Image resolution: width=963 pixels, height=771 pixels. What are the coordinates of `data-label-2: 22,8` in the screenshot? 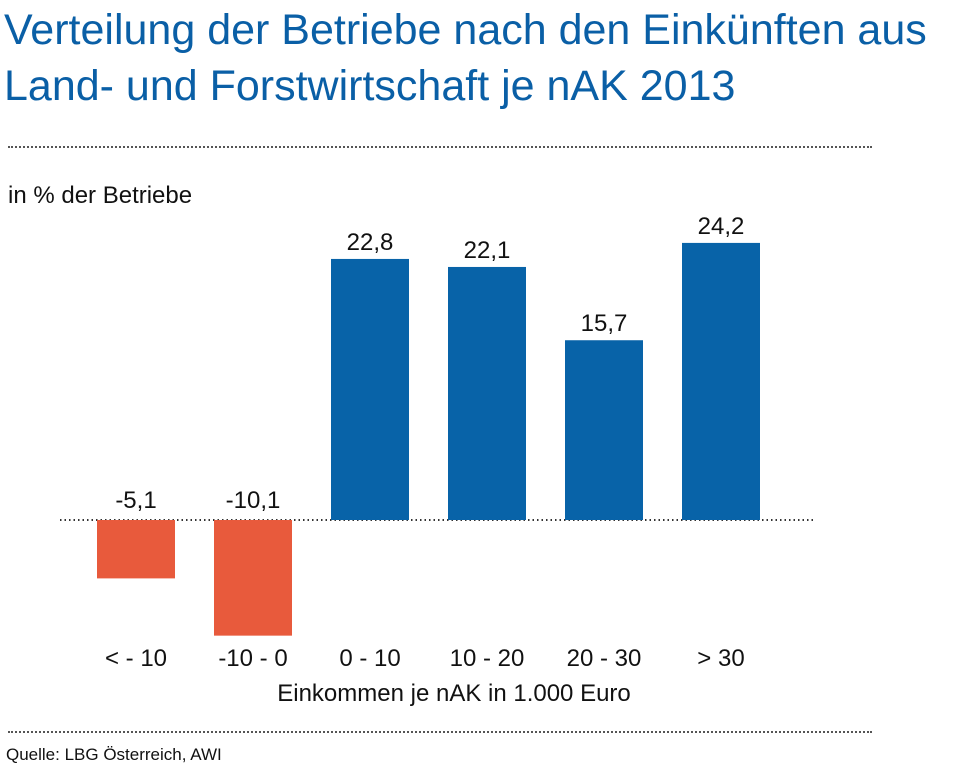 It's located at (370, 242).